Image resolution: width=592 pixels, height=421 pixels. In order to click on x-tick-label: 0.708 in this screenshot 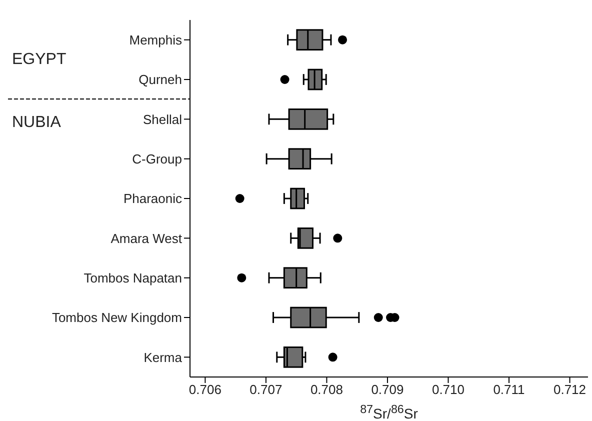, I will do `click(326, 390)`.